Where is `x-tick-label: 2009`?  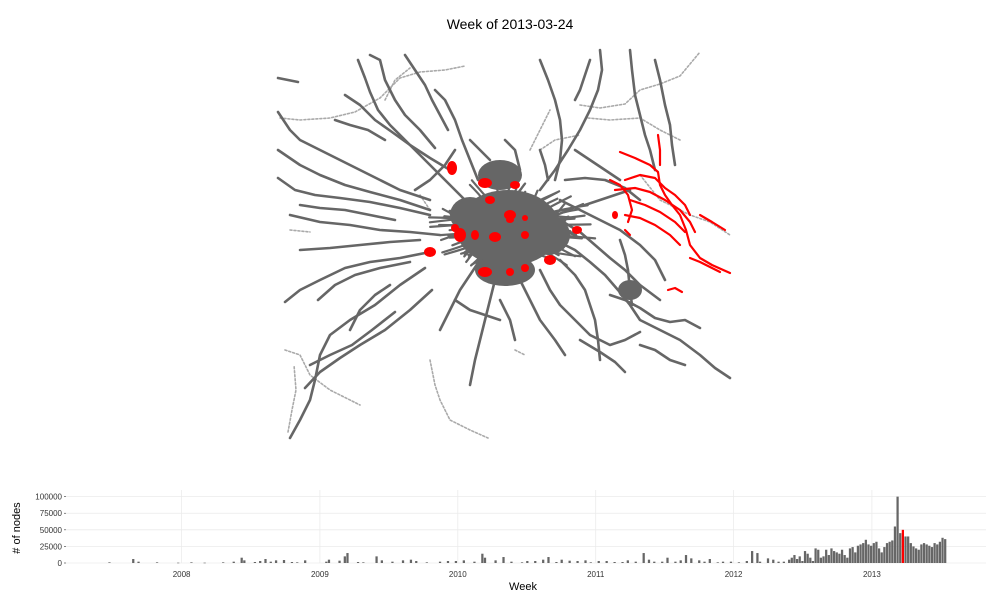 x-tick-label: 2009 is located at coordinates (320, 574).